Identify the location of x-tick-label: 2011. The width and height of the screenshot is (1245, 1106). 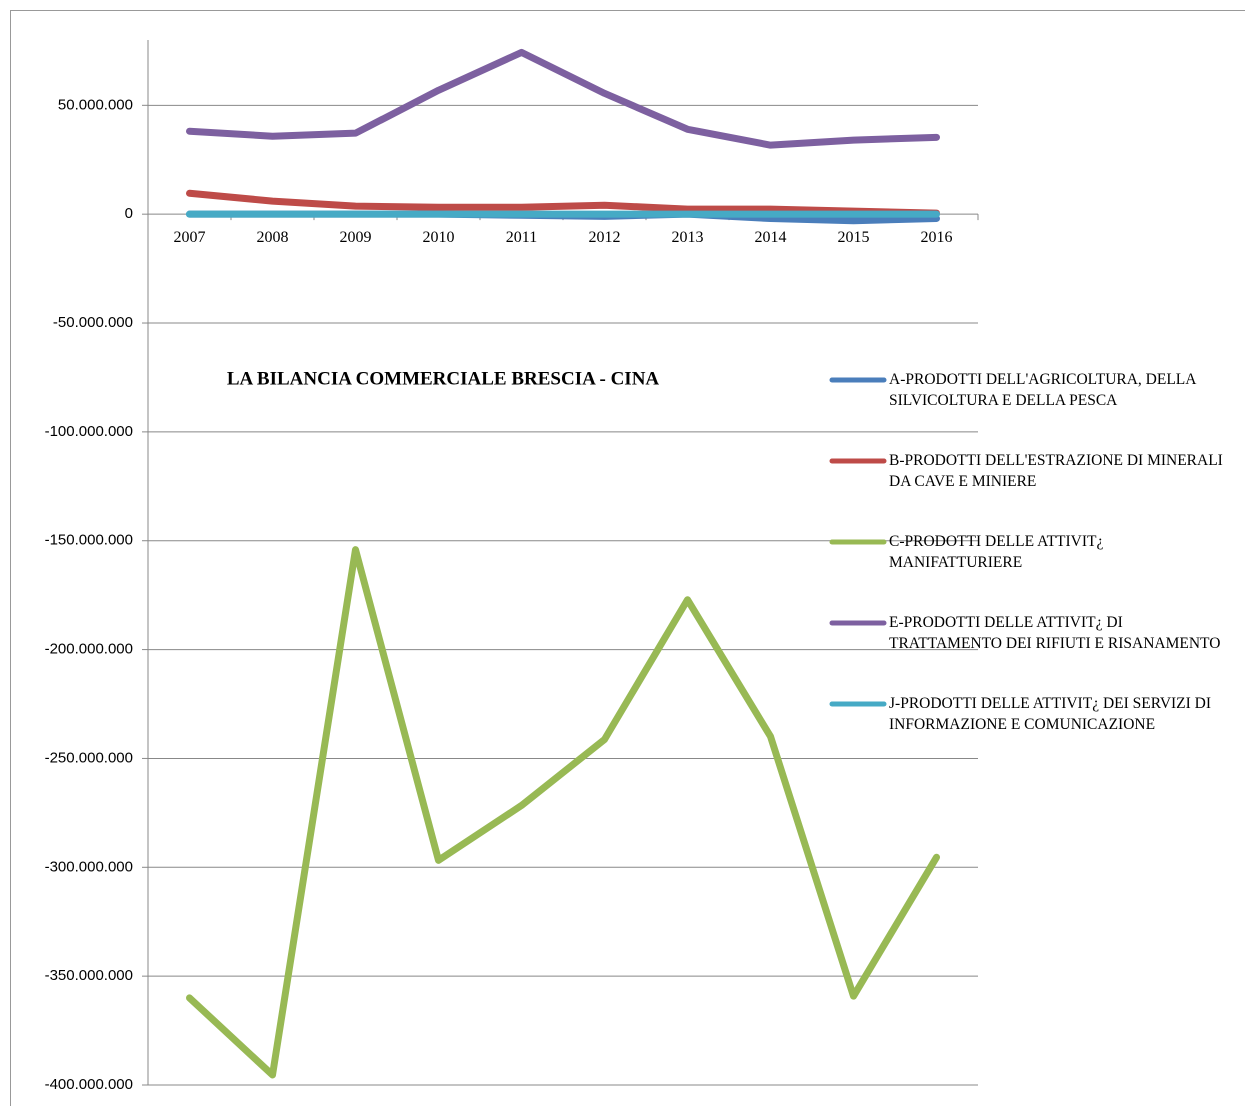
(521, 237).